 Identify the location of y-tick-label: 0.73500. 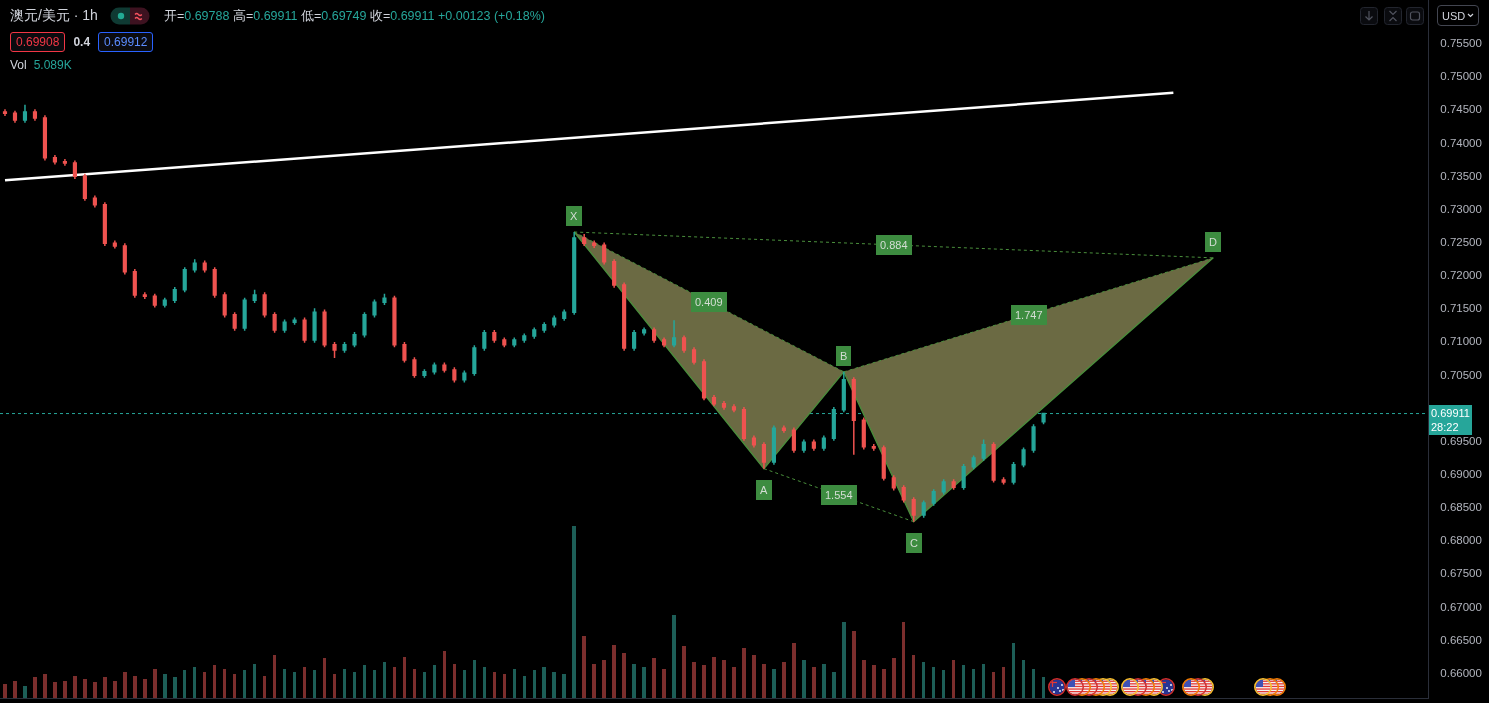
(1461, 175).